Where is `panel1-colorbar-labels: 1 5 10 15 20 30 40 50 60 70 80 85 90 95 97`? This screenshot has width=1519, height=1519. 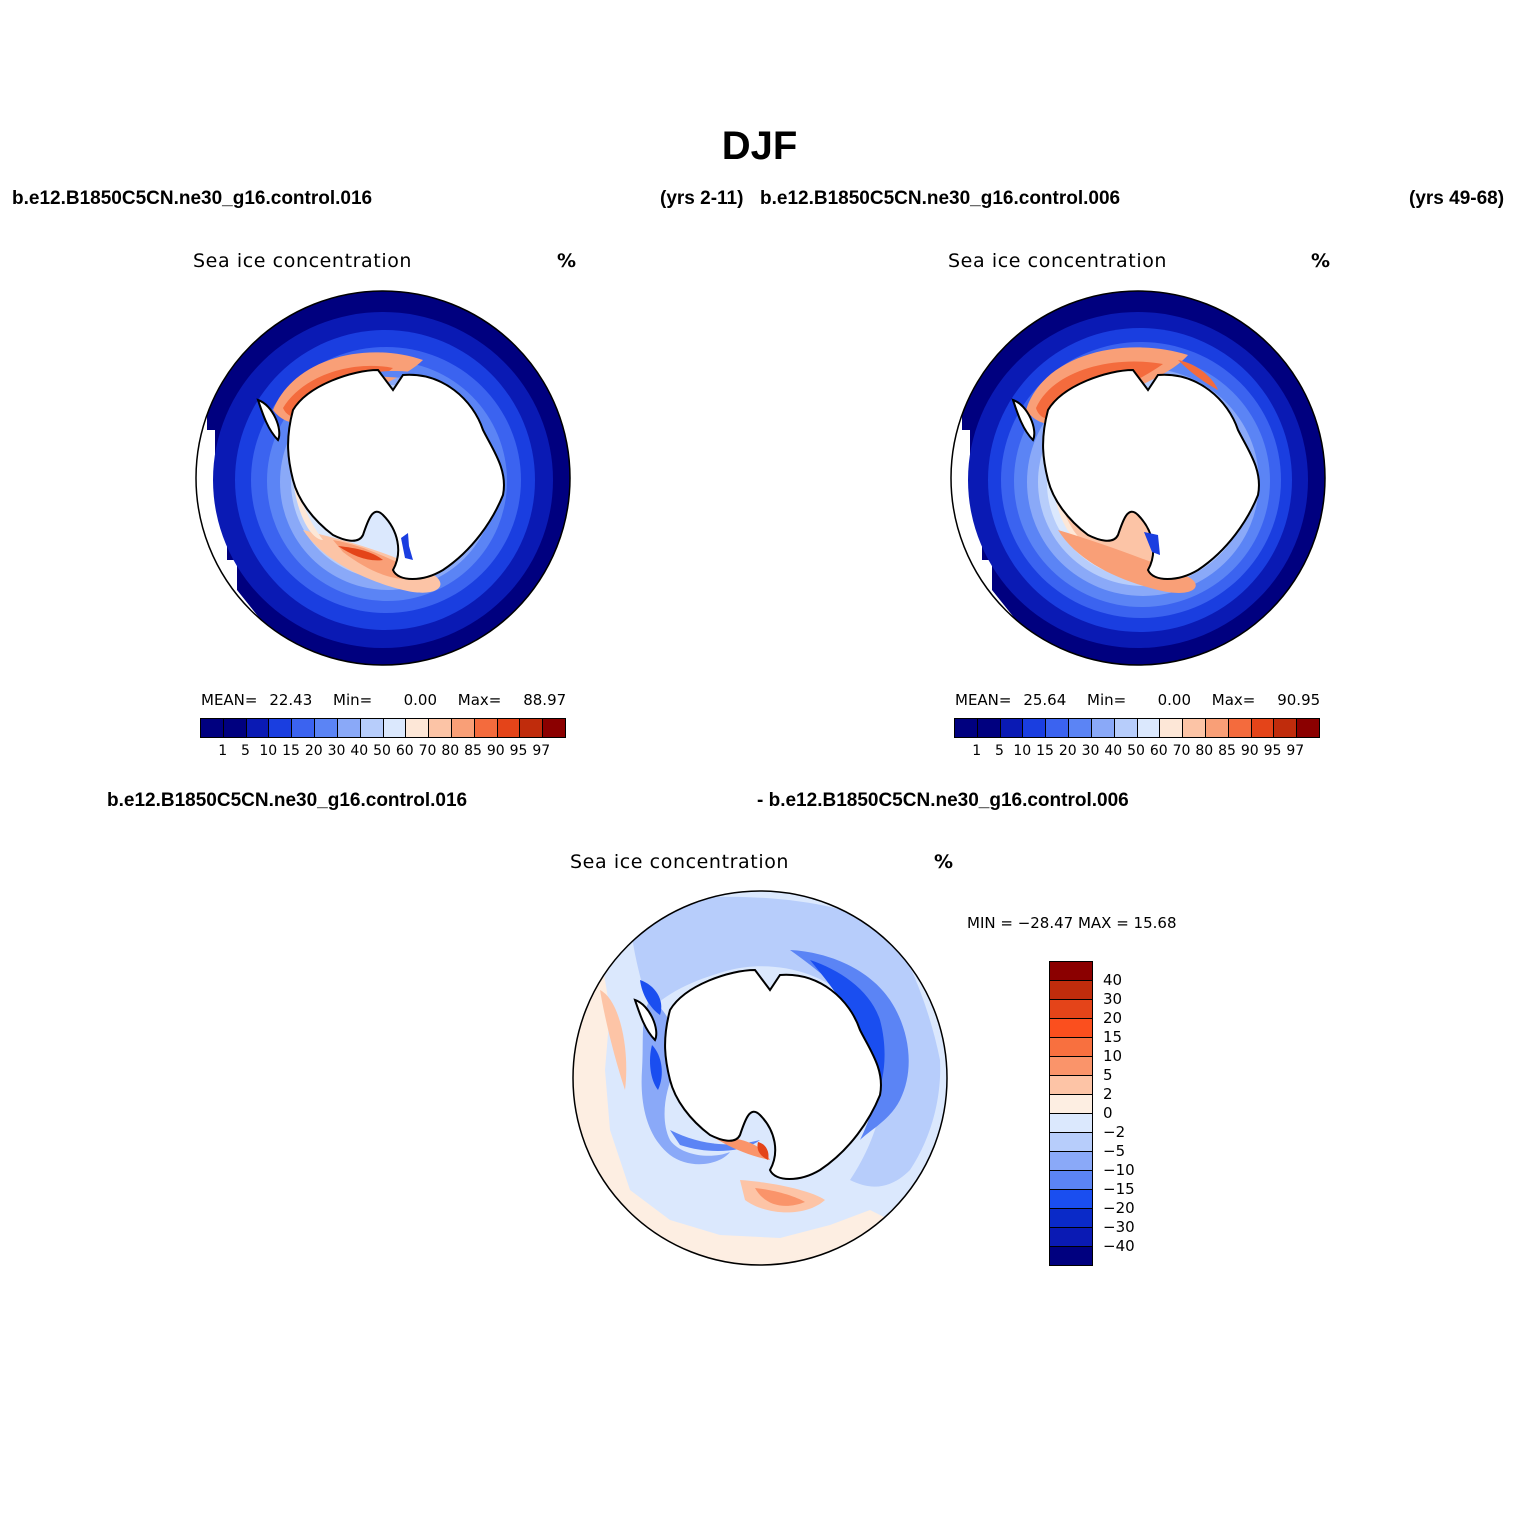
panel1-colorbar-labels: 1 5 10 15 20 30 40 50 60 70 80 85 90 95 97 is located at coordinates (382, 752).